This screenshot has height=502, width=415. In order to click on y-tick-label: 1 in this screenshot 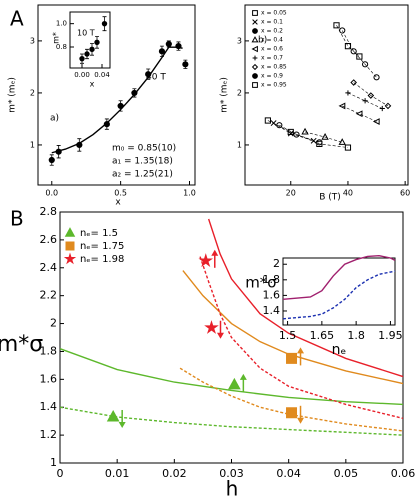, I will do `click(53, 462)`.